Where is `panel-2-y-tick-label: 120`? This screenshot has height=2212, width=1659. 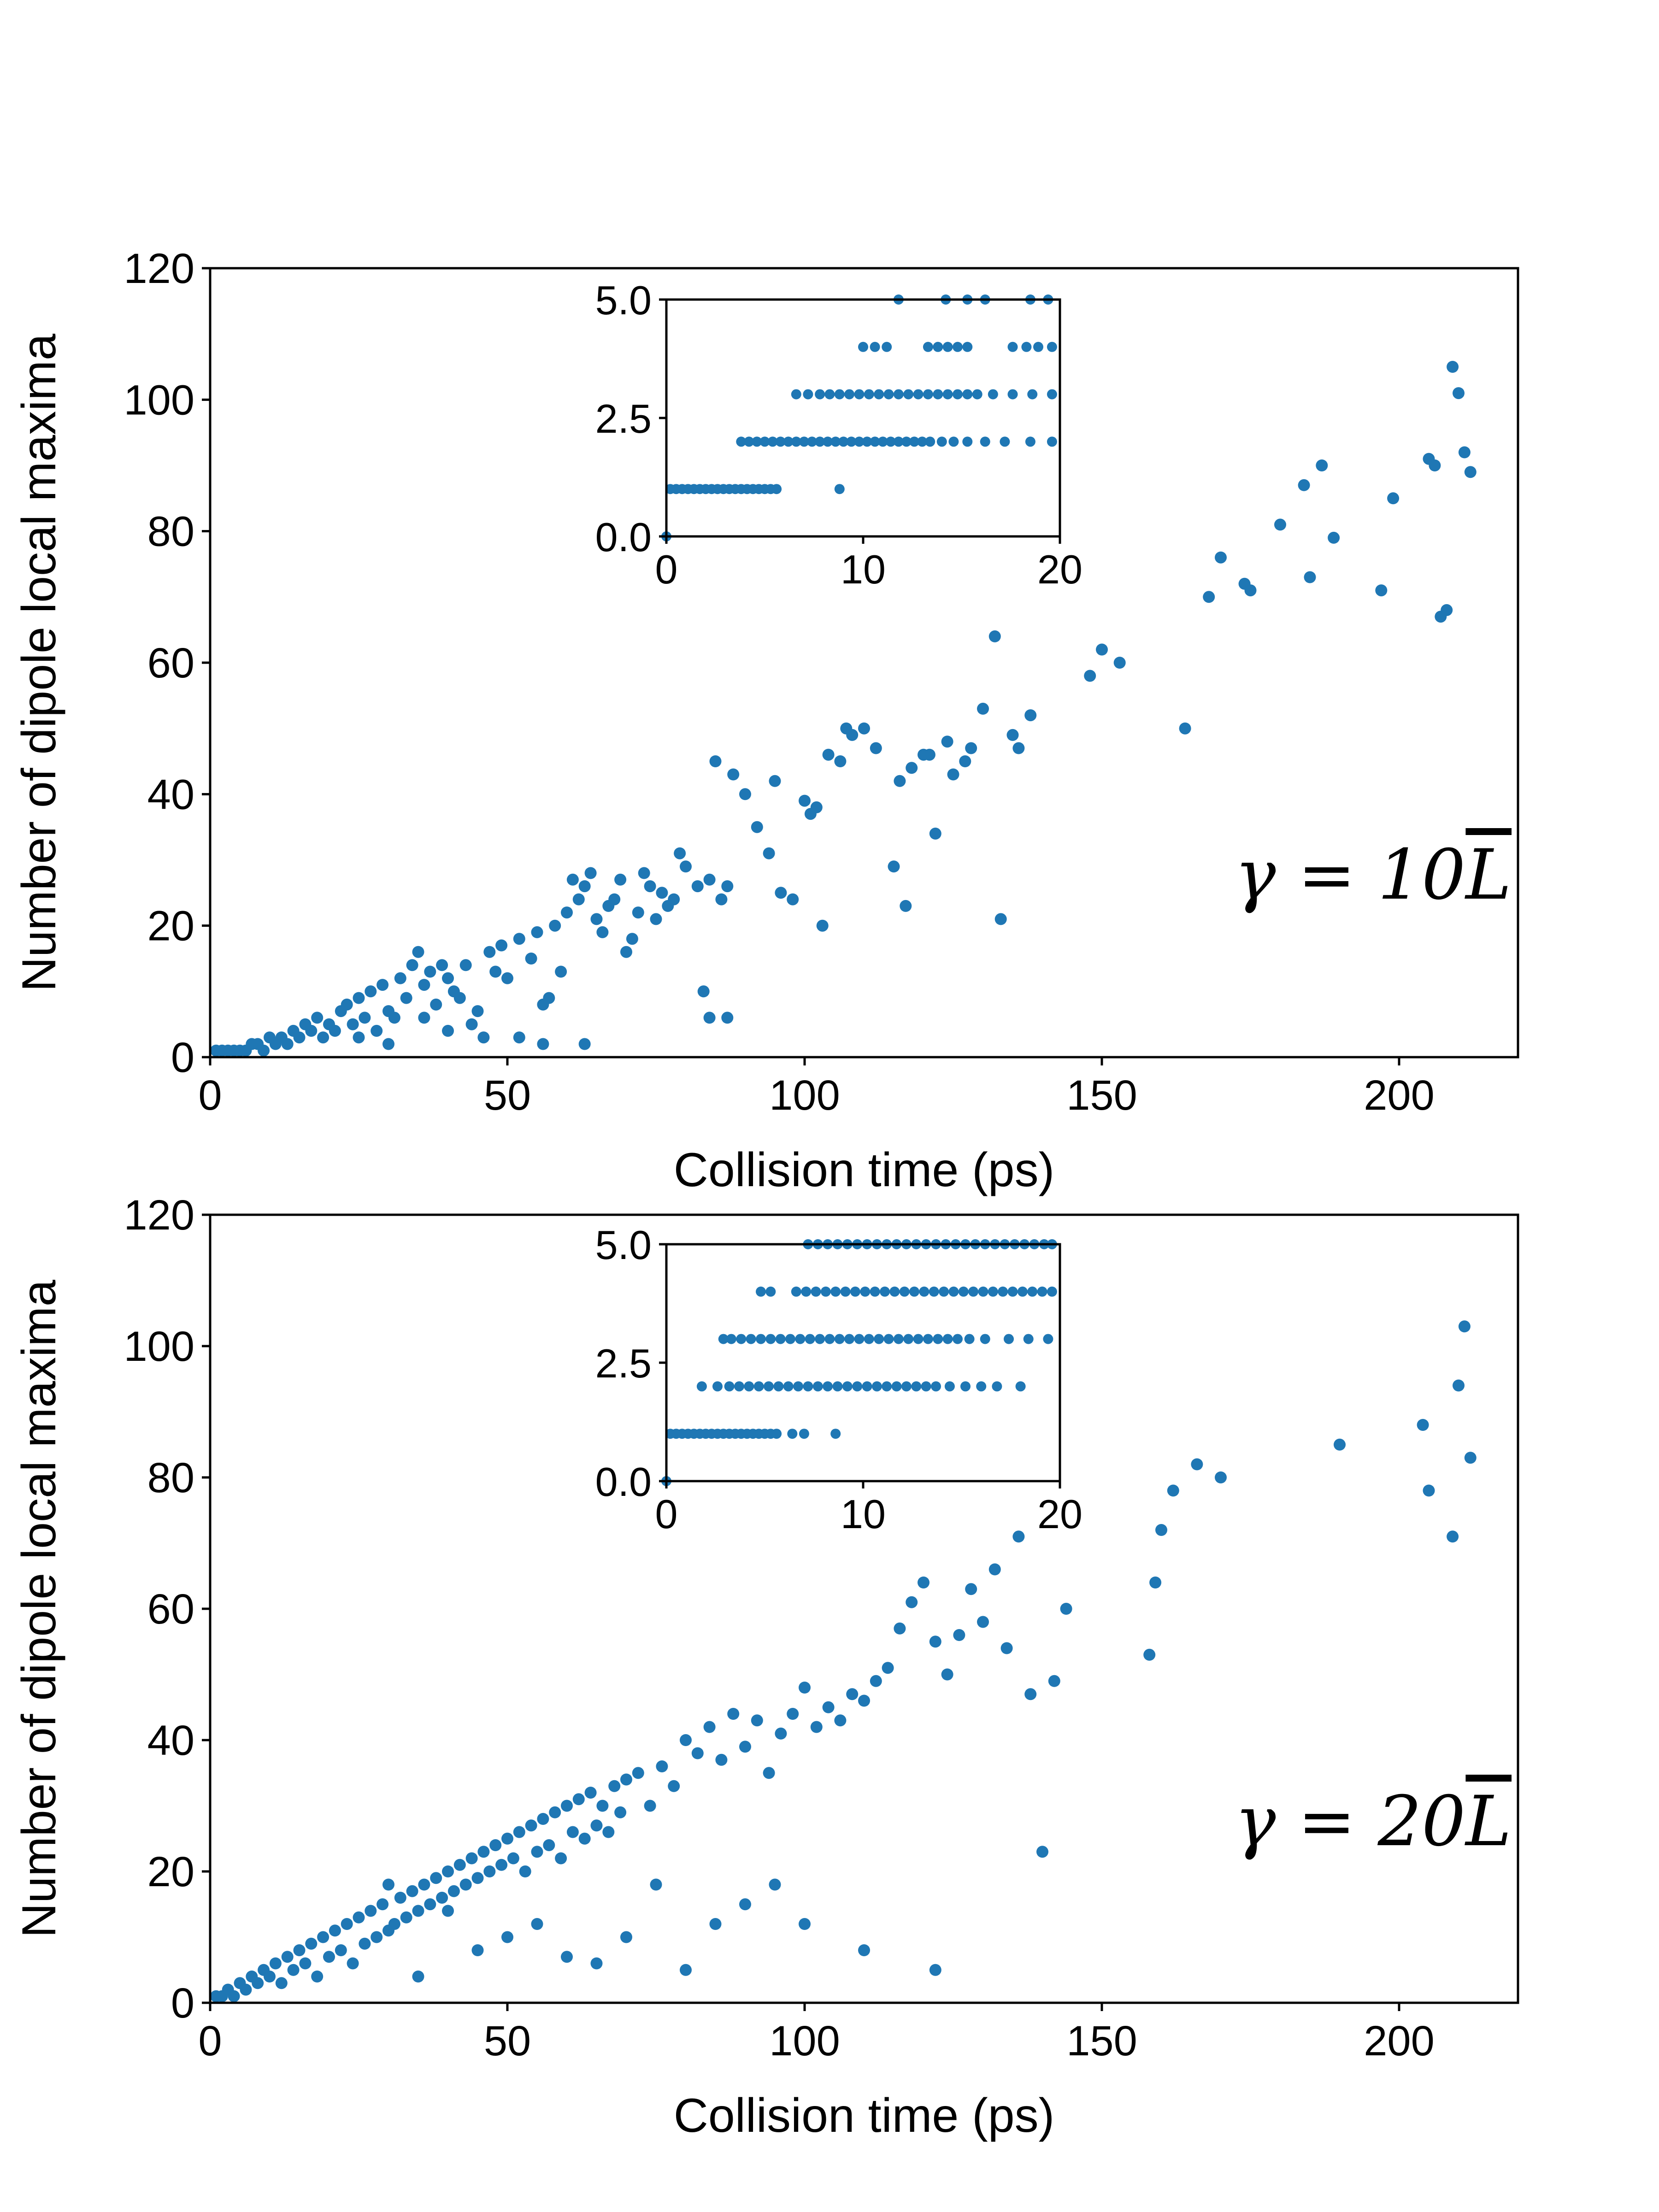
panel-2-y-tick-label: 120 is located at coordinates (159, 1215).